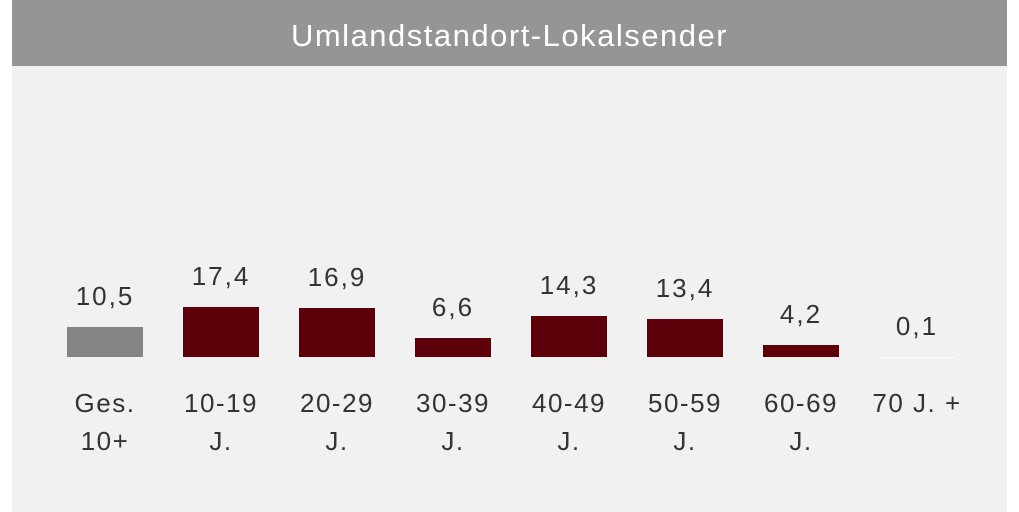  Describe the element at coordinates (221, 276) in the screenshot. I see `value-label: 17,4` at that location.